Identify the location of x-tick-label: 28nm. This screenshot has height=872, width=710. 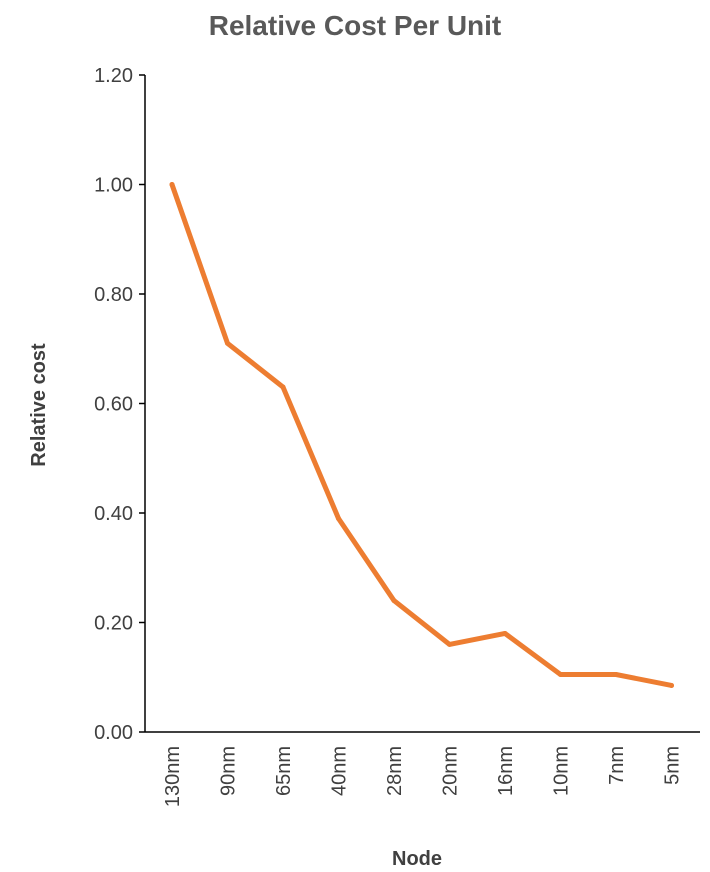
(395, 771).